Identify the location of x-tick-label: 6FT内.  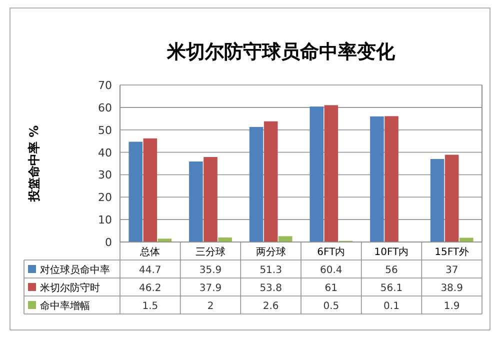
(331, 252).